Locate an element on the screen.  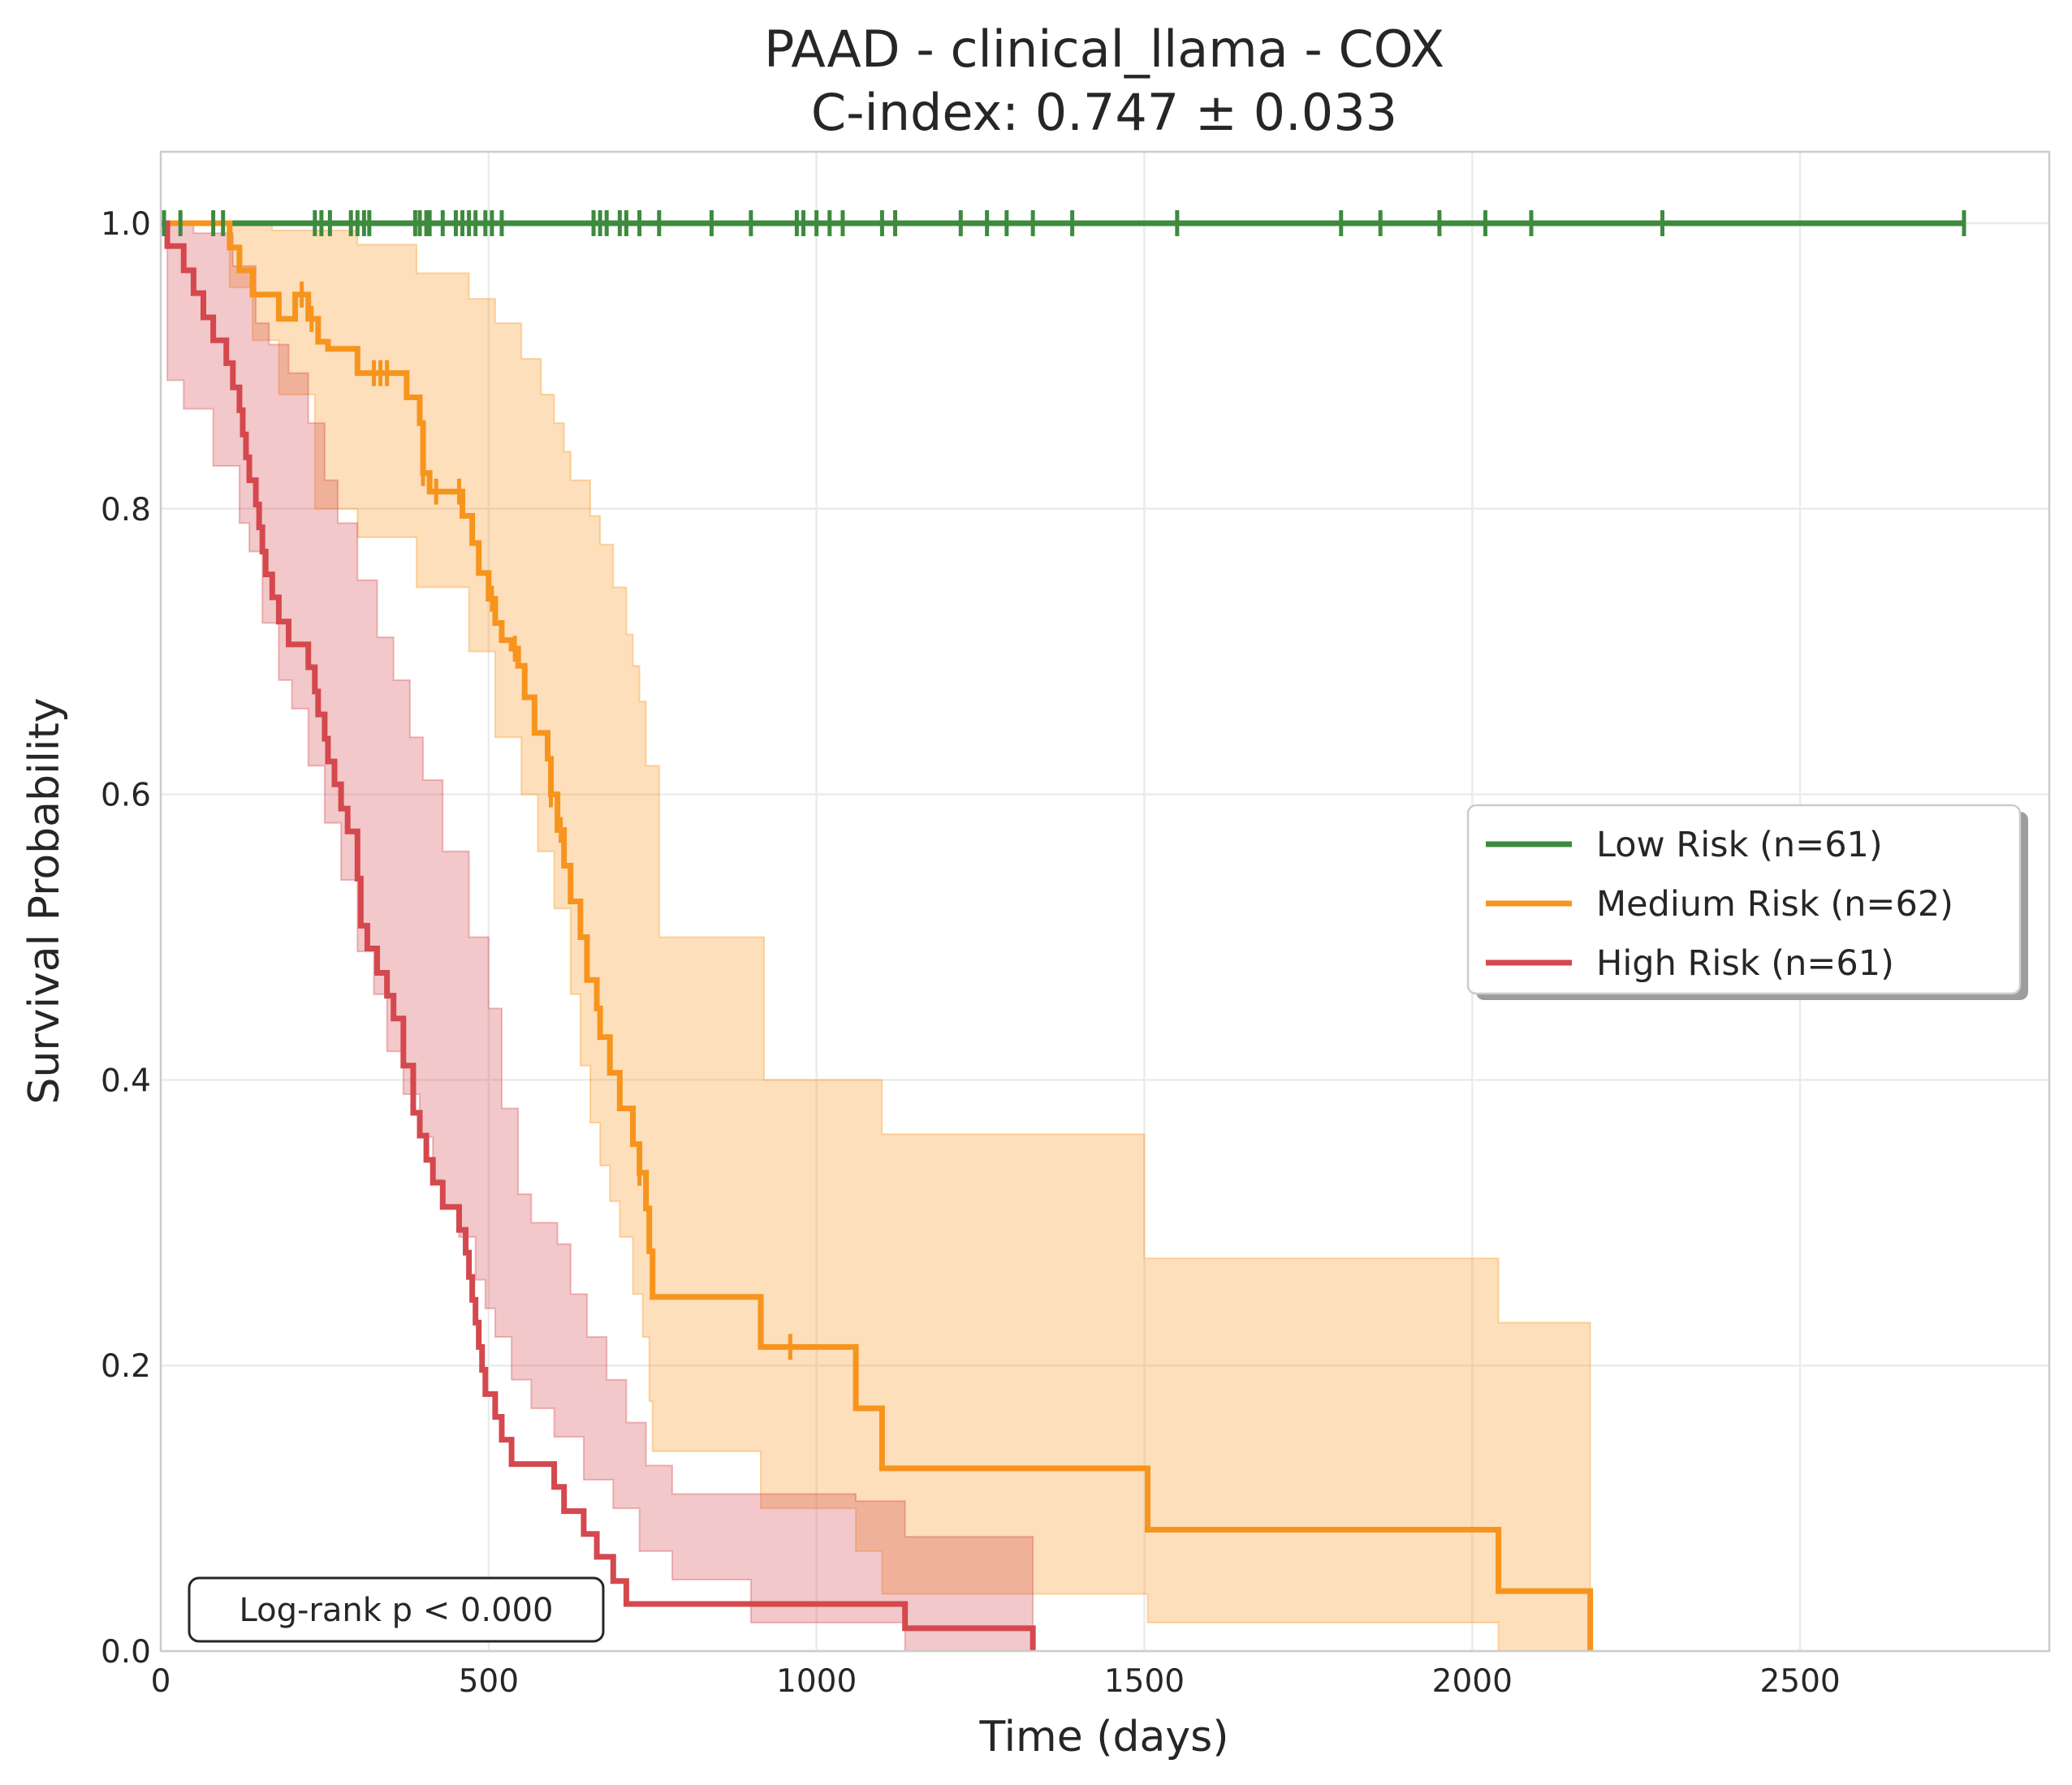
x-tick-label: 2000 is located at coordinates (1472, 1681).